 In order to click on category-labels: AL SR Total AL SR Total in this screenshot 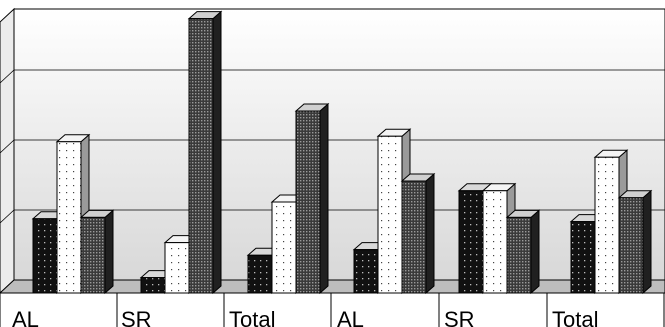, I will do `click(332, 309)`.